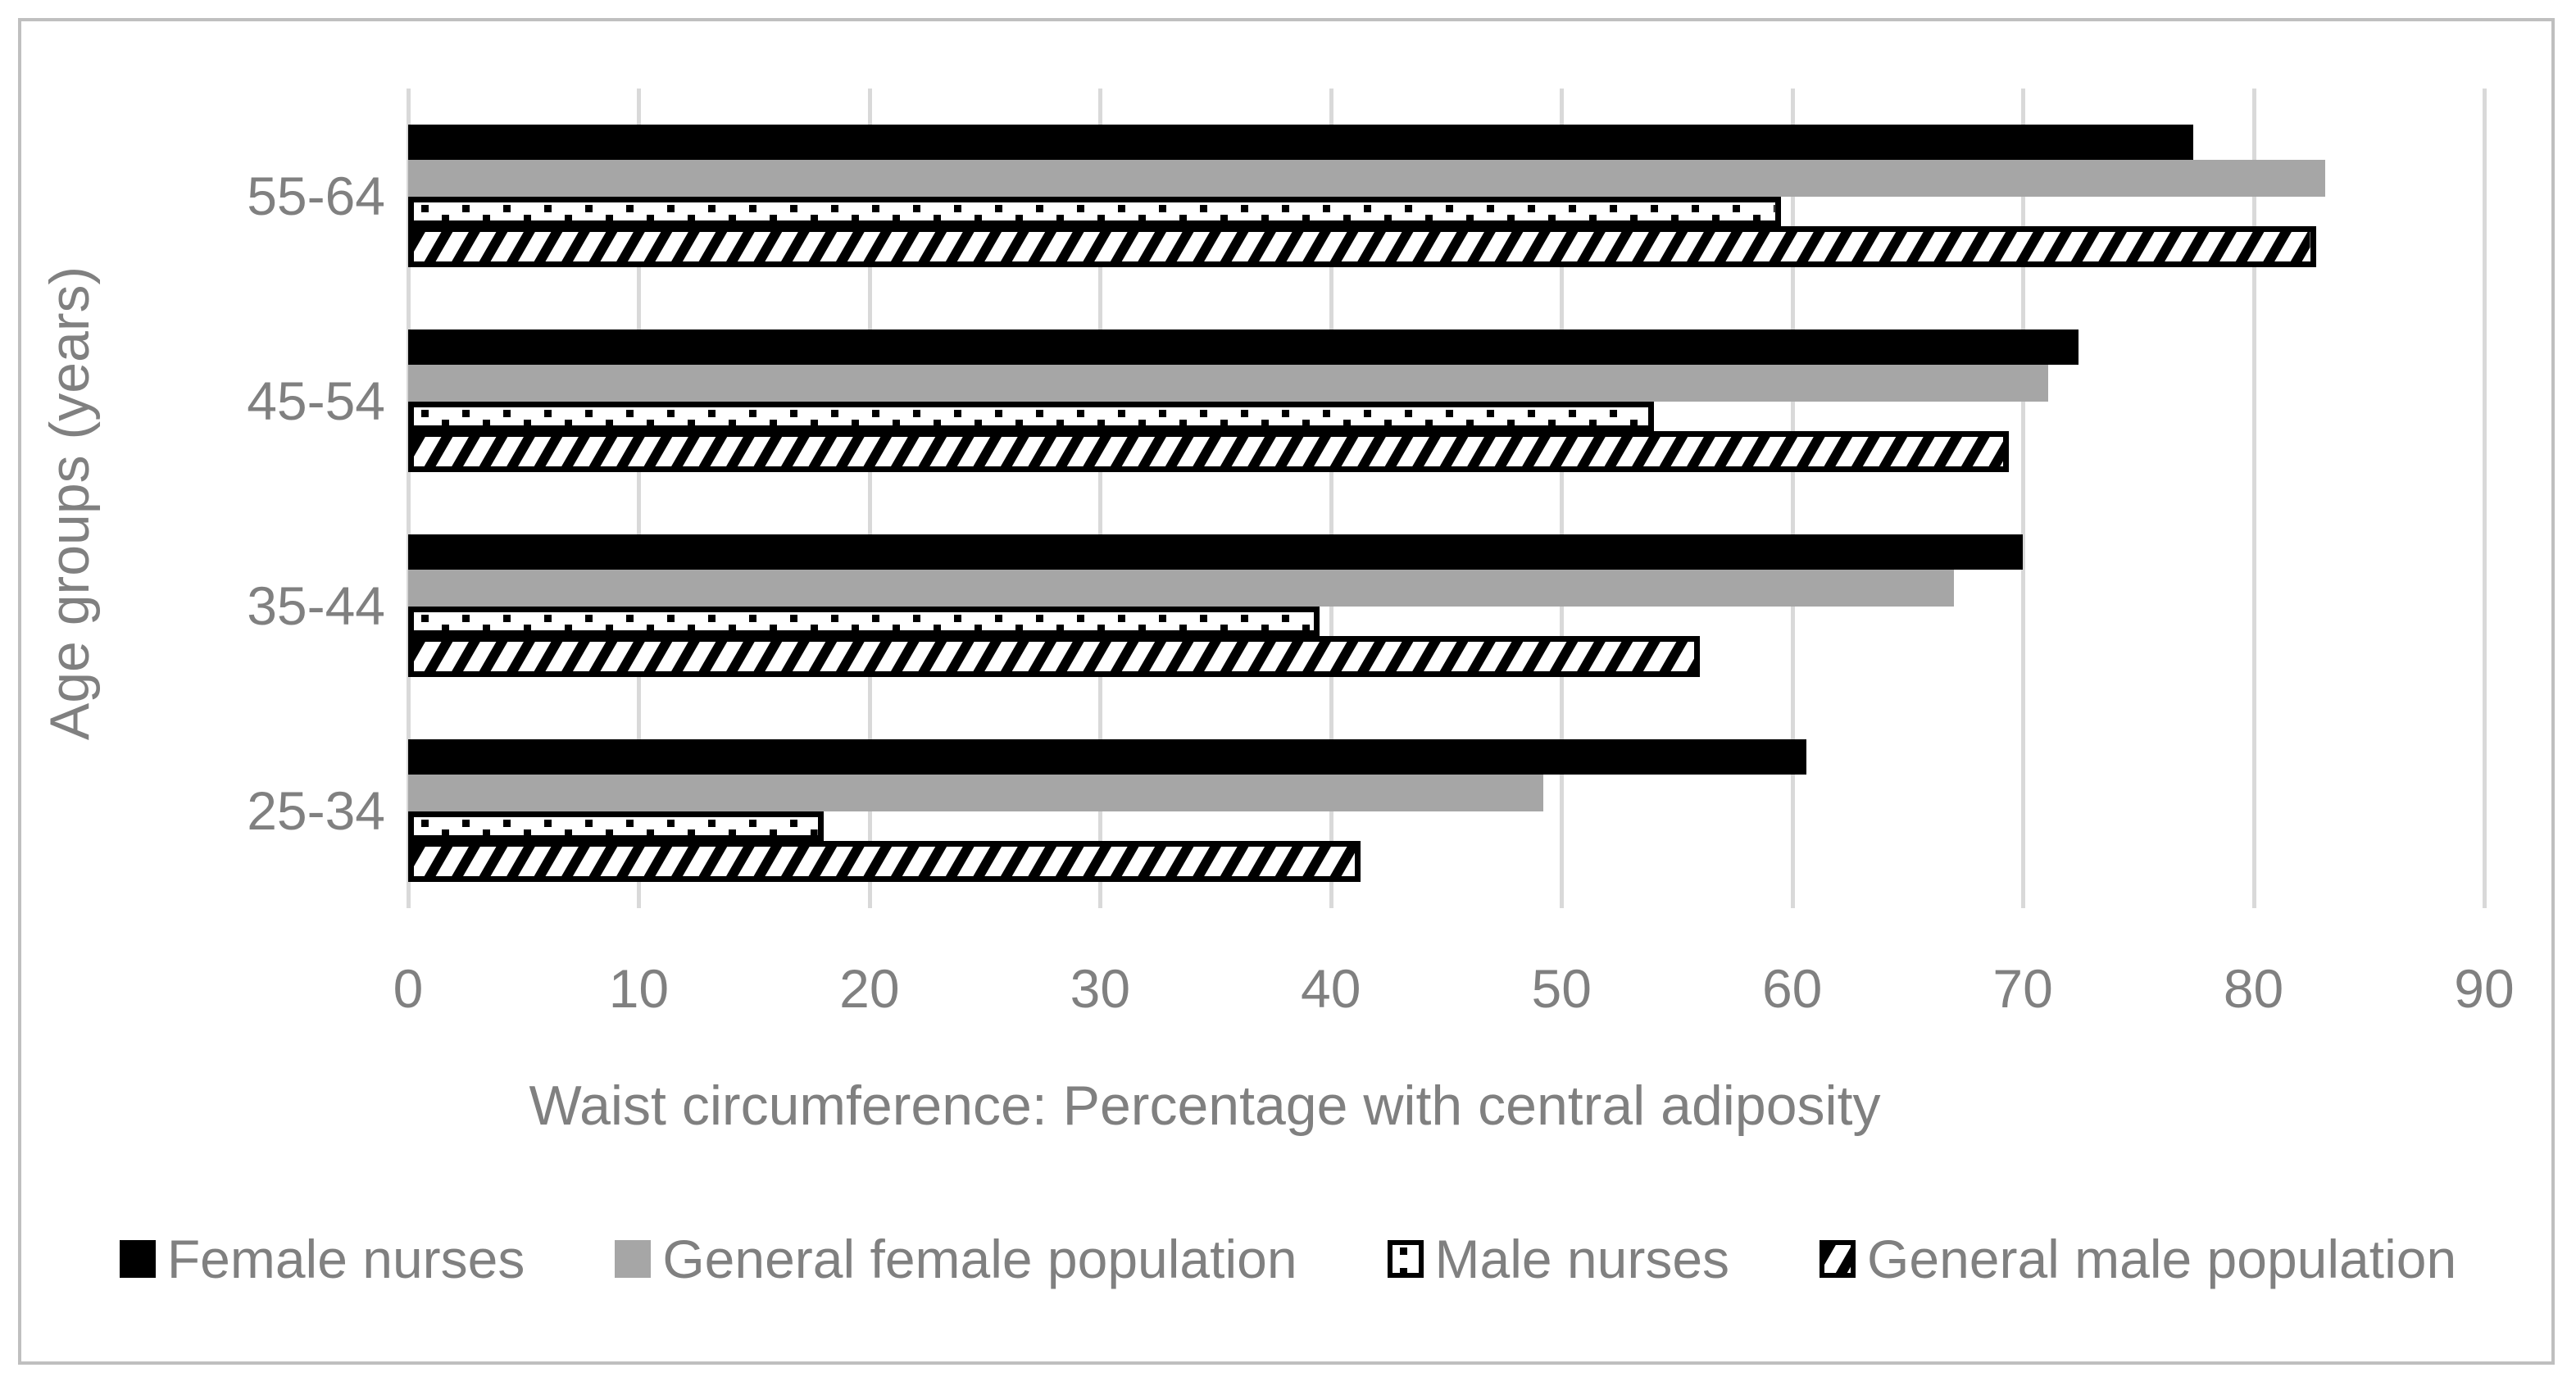 Image resolution: width=2576 pixels, height=1386 pixels. Describe the element at coordinates (1561, 988) in the screenshot. I see `tick-label-50: 50` at that location.